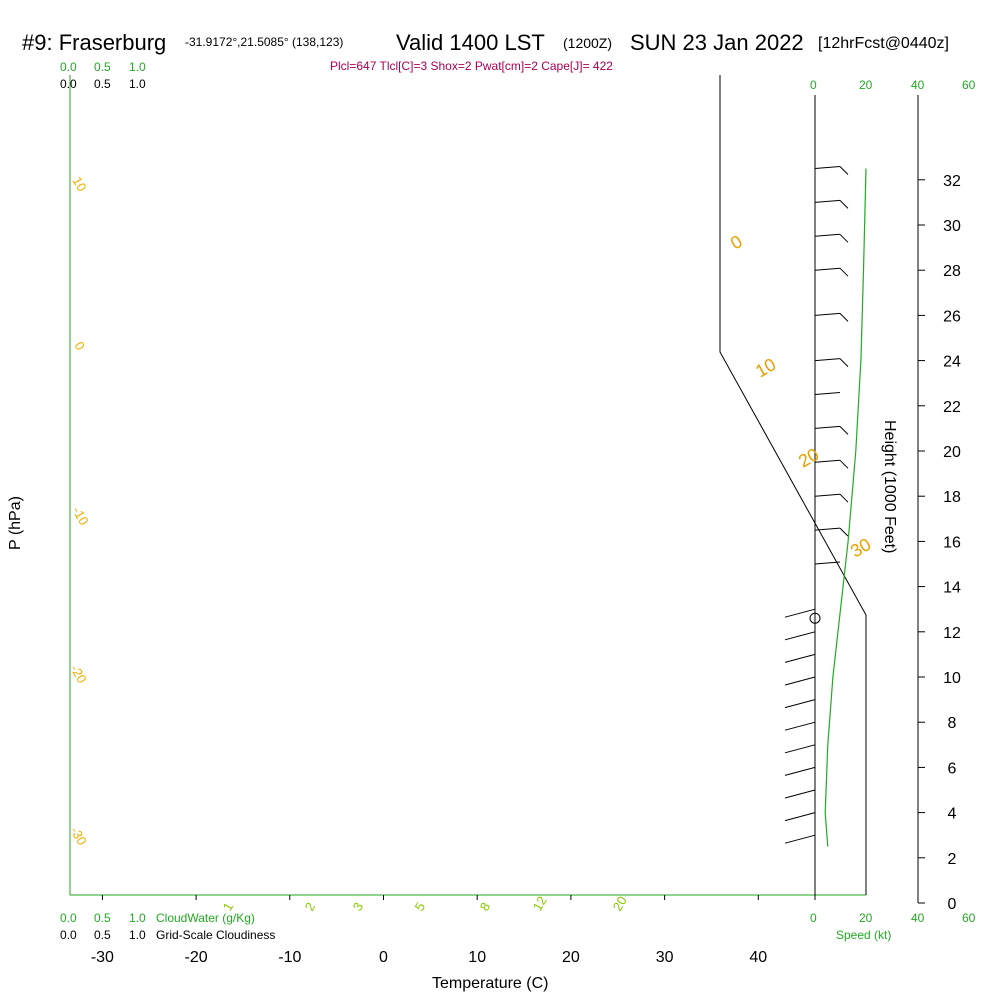 Image resolution: width=1000 pixels, height=1000 pixels. I want to click on x-tick-label: -10, so click(289, 957).